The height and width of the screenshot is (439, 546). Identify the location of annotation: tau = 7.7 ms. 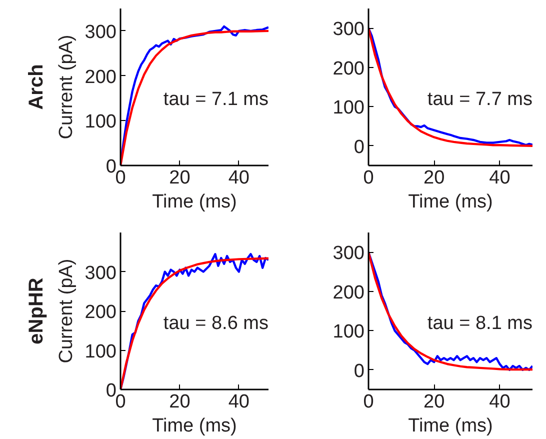
(480, 99).